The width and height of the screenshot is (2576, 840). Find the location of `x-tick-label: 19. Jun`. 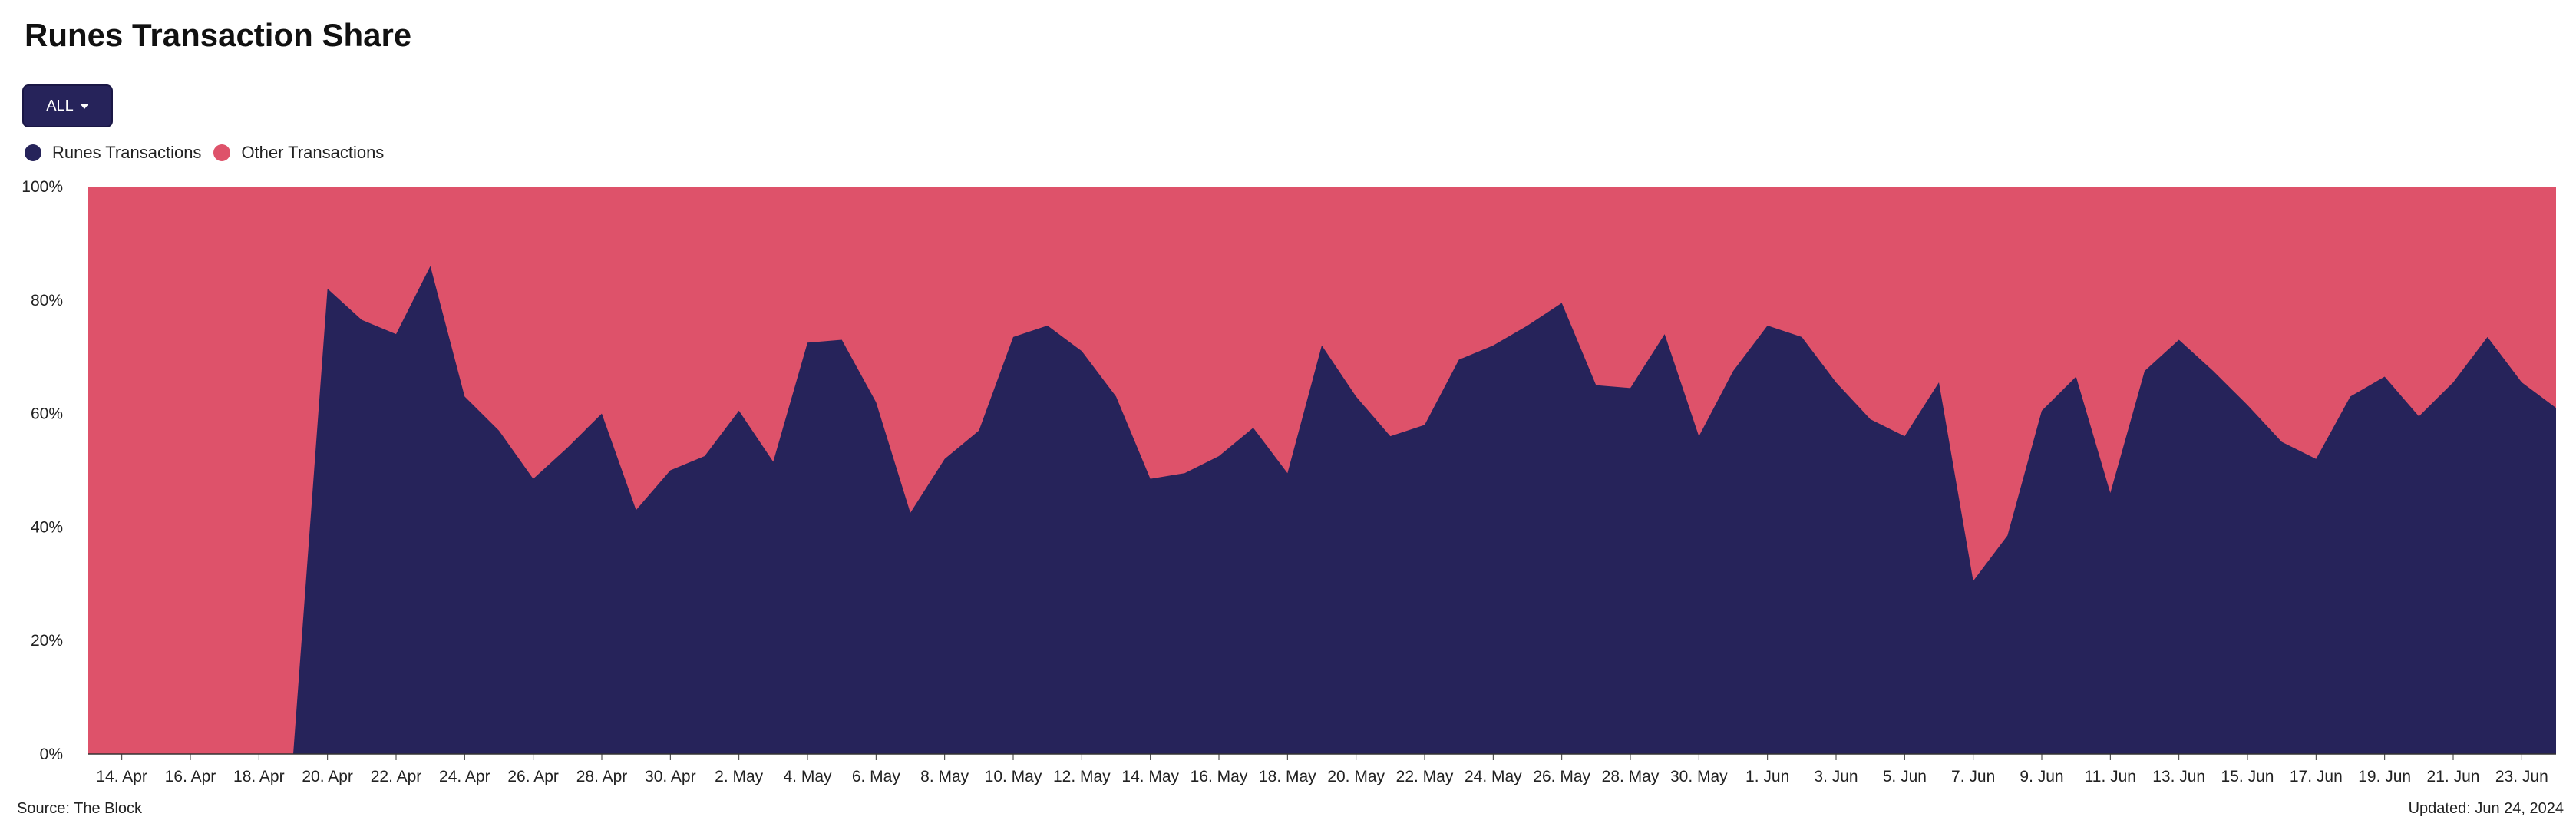

x-tick-label: 19. Jun is located at coordinates (2384, 776).